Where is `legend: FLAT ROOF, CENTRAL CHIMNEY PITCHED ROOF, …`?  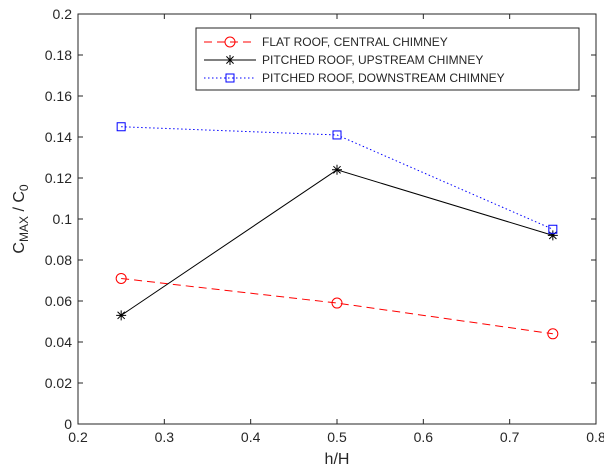
legend: FLAT ROOF, CENTRAL CHIMNEY PITCHED ROOF, … is located at coordinates (387, 59).